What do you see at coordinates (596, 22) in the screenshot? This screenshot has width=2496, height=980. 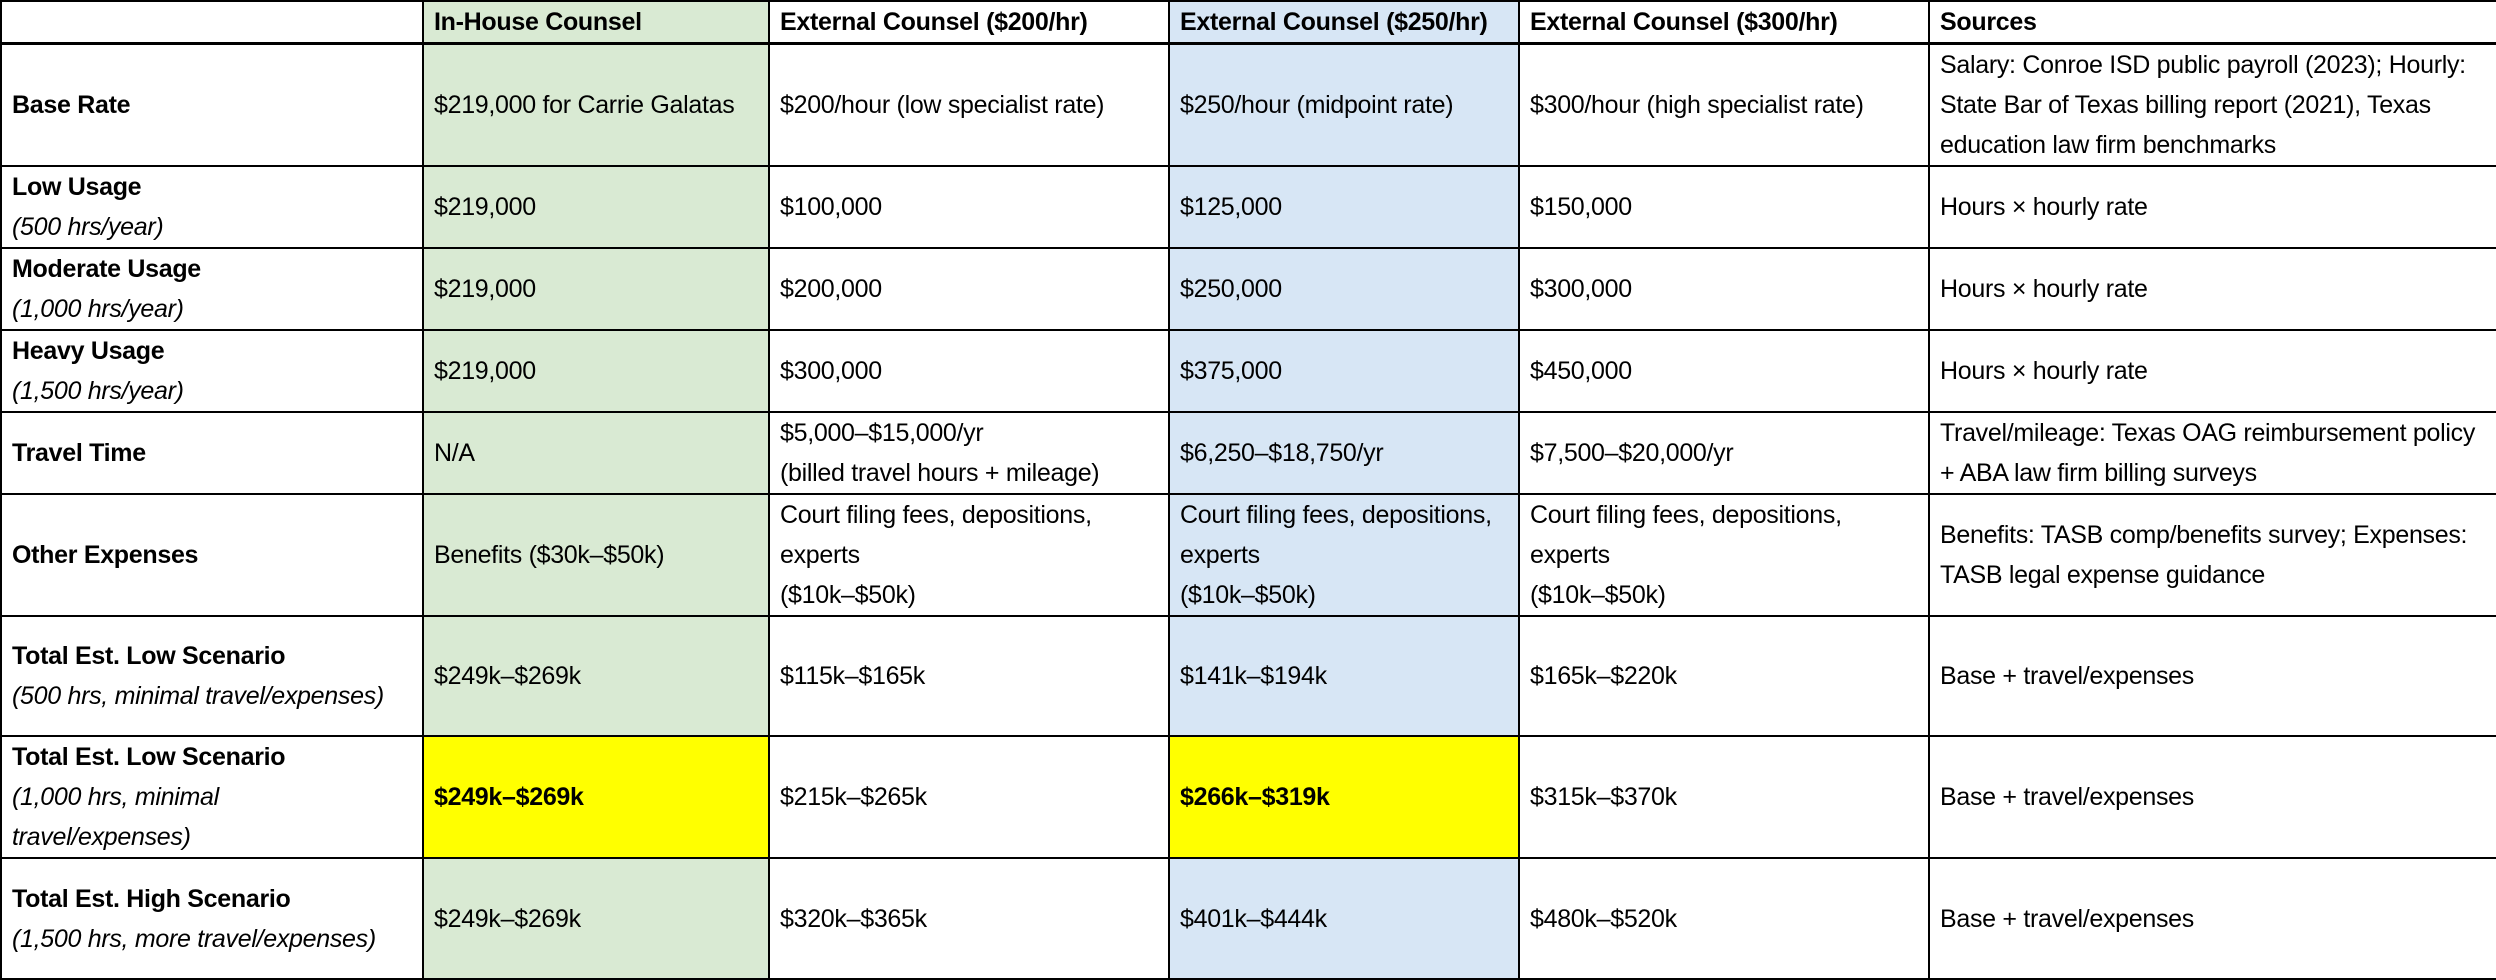 I see `column-header-in-house: In-House Counsel` at bounding box center [596, 22].